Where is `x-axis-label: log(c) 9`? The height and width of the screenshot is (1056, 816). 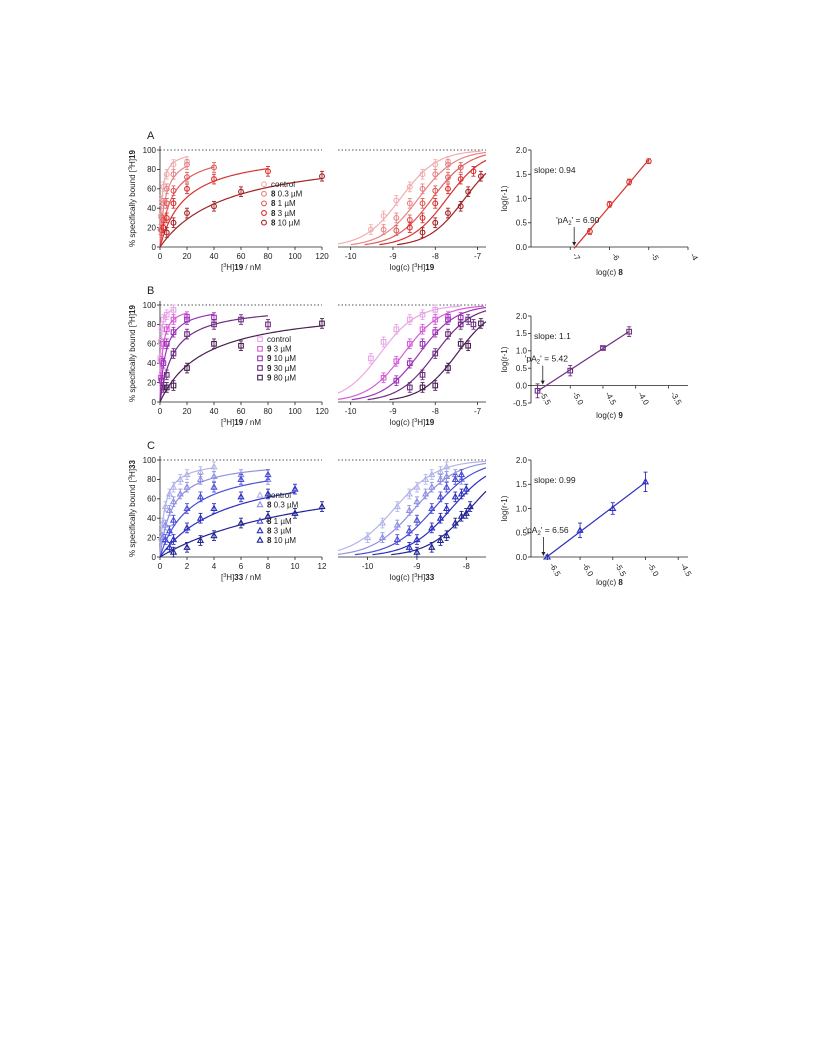 x-axis-label: log(c) 9 is located at coordinates (609, 415).